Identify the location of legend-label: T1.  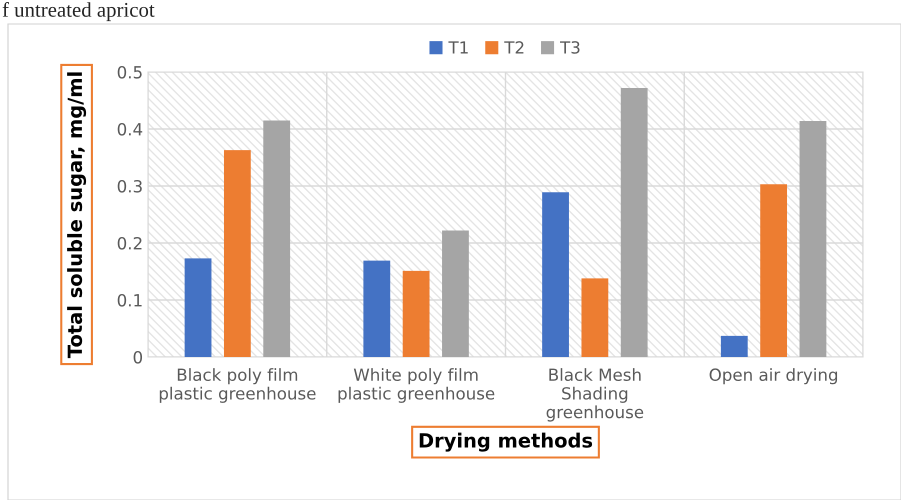
(458, 47).